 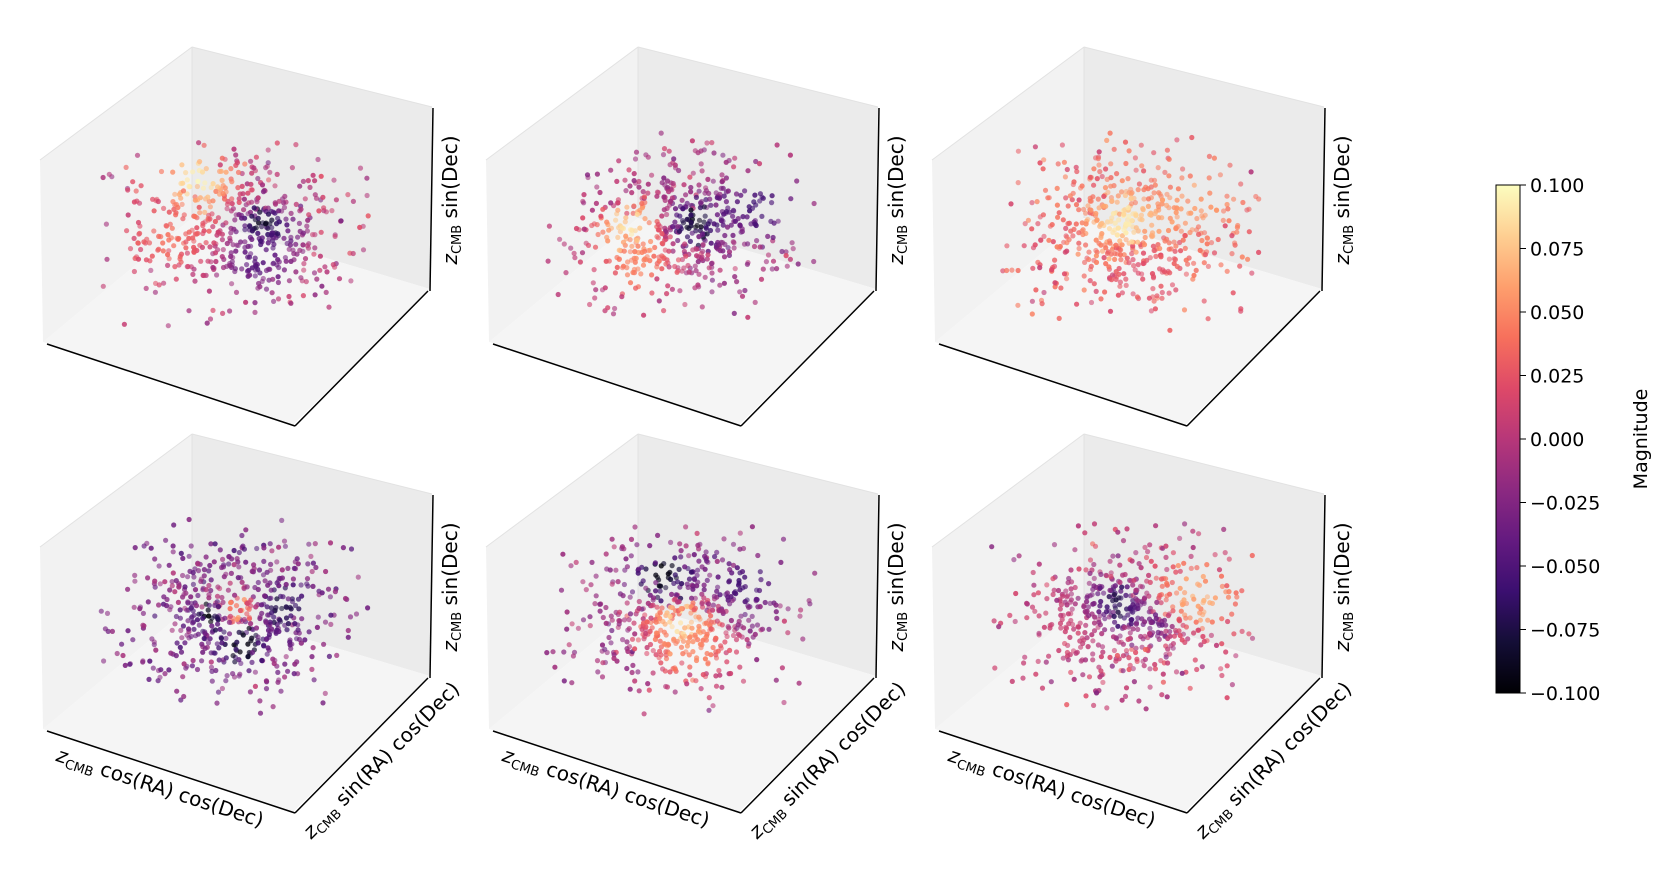 I want to click on scatter-series, so click(x=681, y=620).